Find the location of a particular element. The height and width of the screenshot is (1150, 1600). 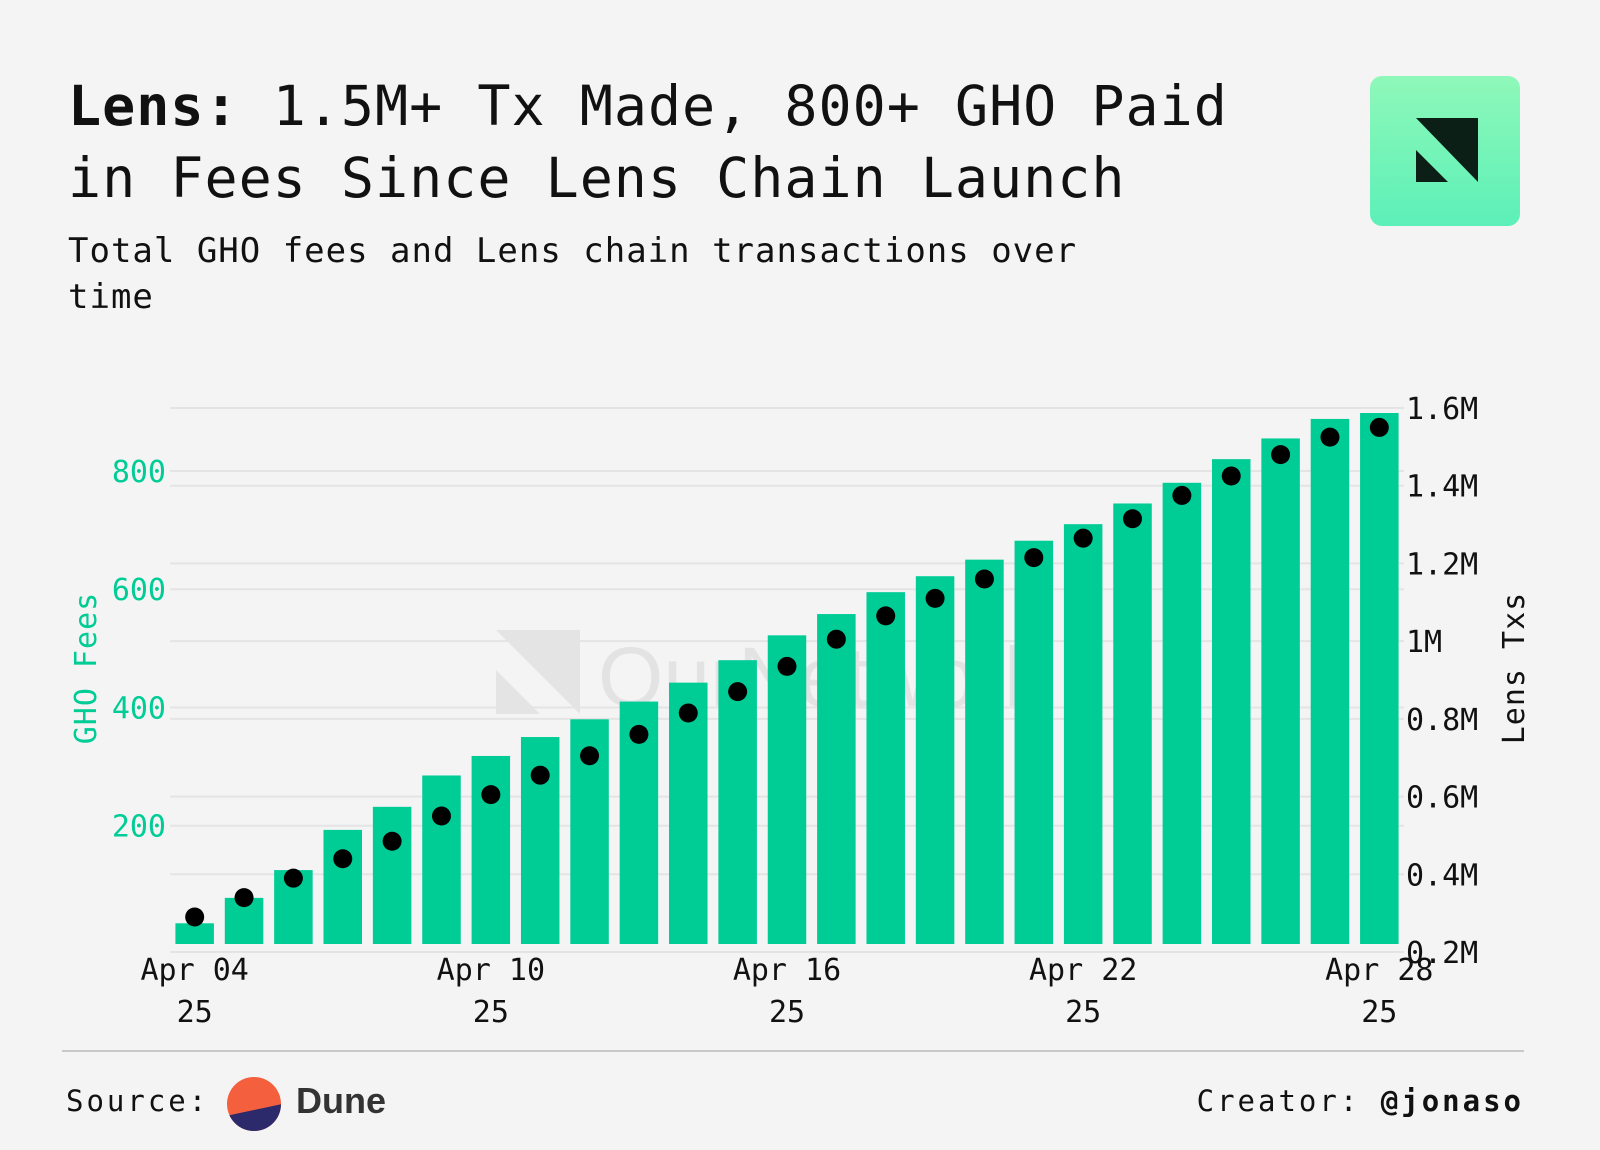

x-axis-tick-label: Apr 22 is located at coordinates (1083, 970).